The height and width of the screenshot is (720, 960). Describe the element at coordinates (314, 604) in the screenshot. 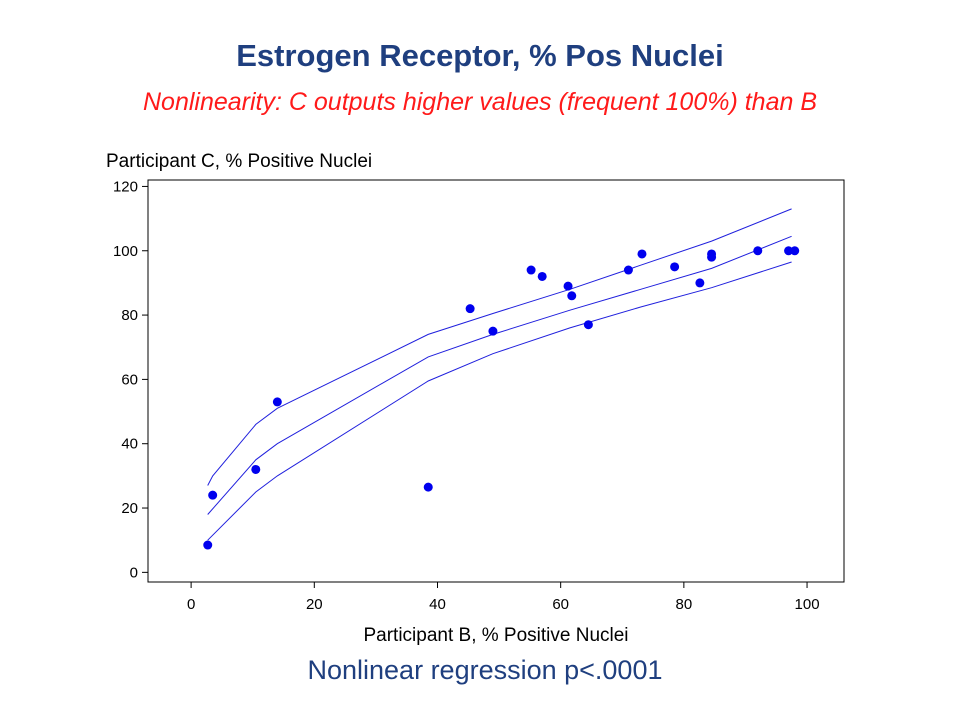

I see `x-tick-label: 20` at that location.